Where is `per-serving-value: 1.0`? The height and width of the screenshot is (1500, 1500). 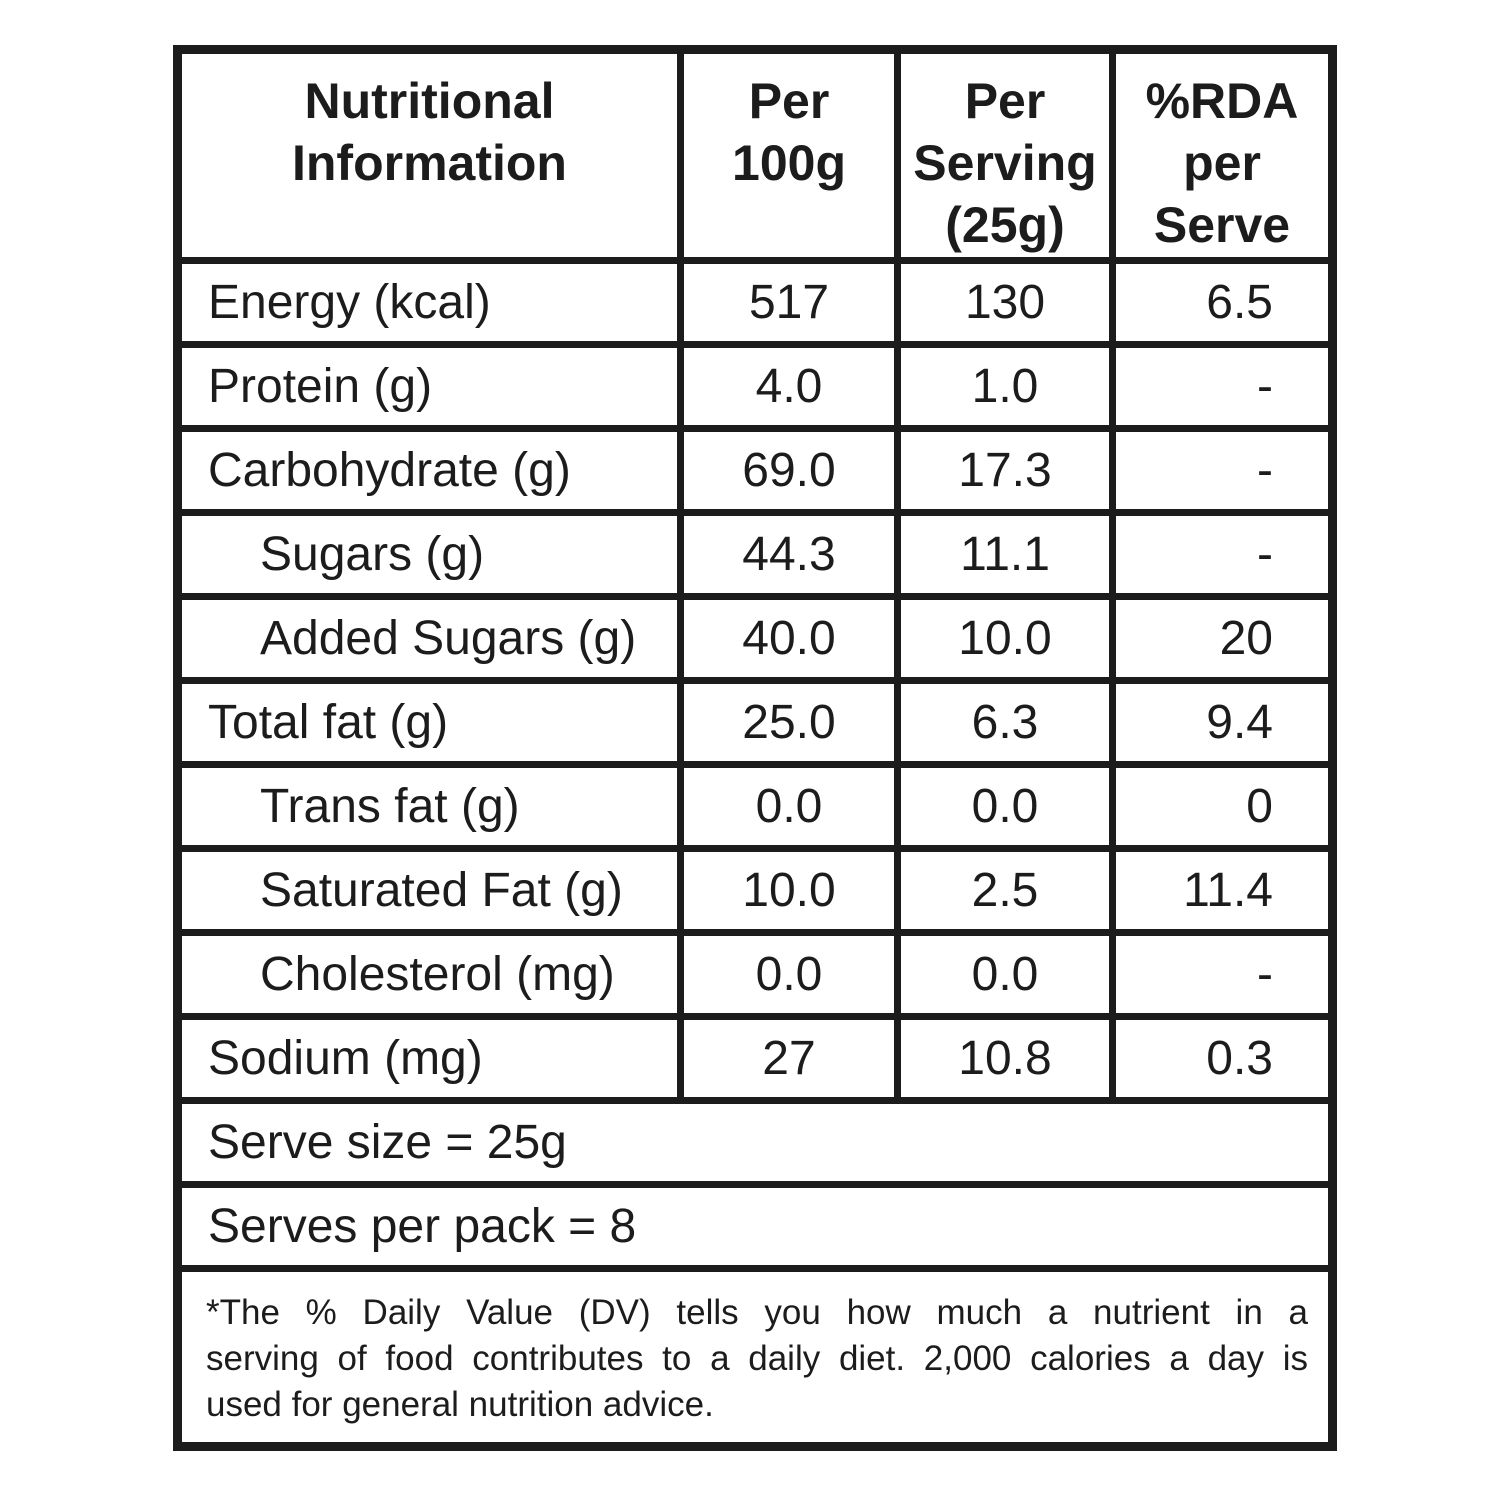
per-serving-value: 1.0 is located at coordinates (1005, 386).